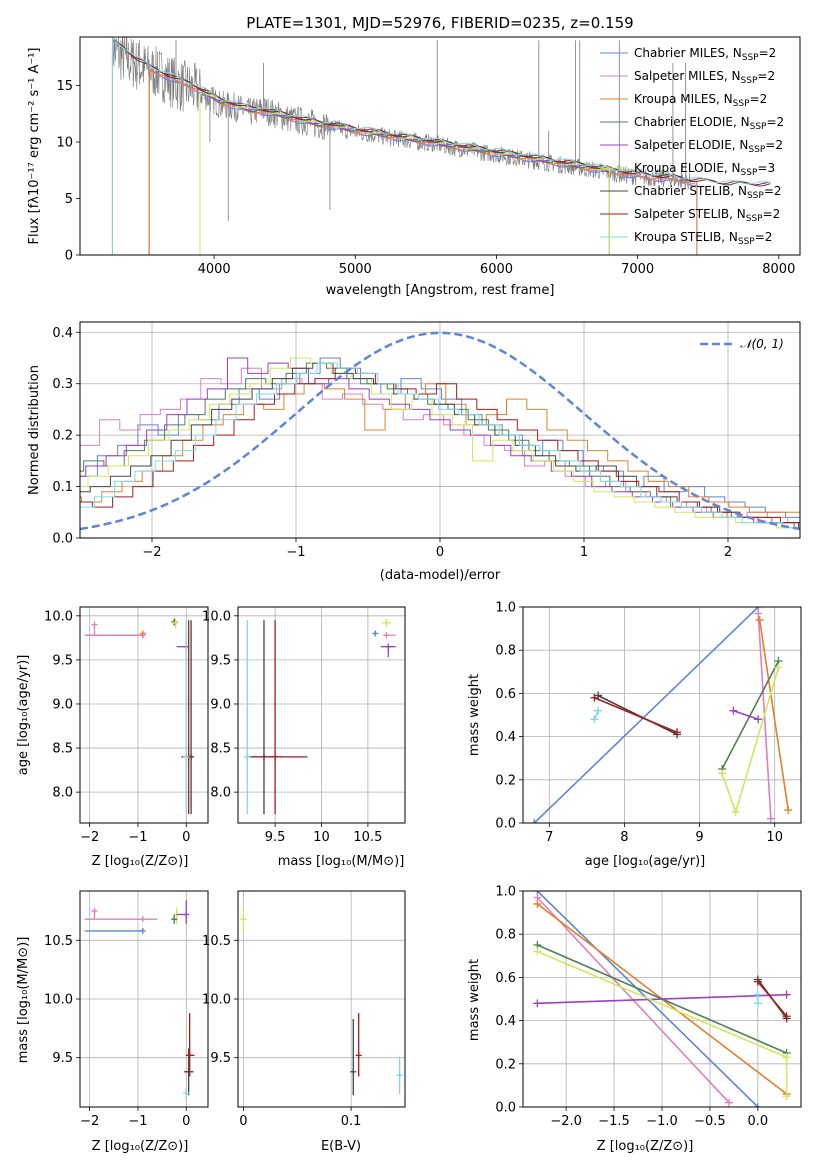  What do you see at coordinates (703, 238) in the screenshot?
I see `legend-label: Kroupa STELIB, NSSP=2` at bounding box center [703, 238].